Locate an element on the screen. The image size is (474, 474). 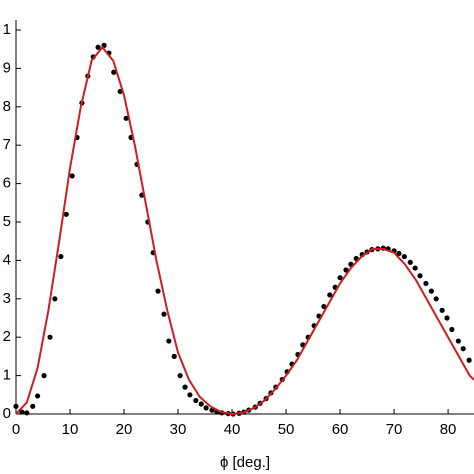
y-tick-label: 0 is located at coordinates (7, 413).